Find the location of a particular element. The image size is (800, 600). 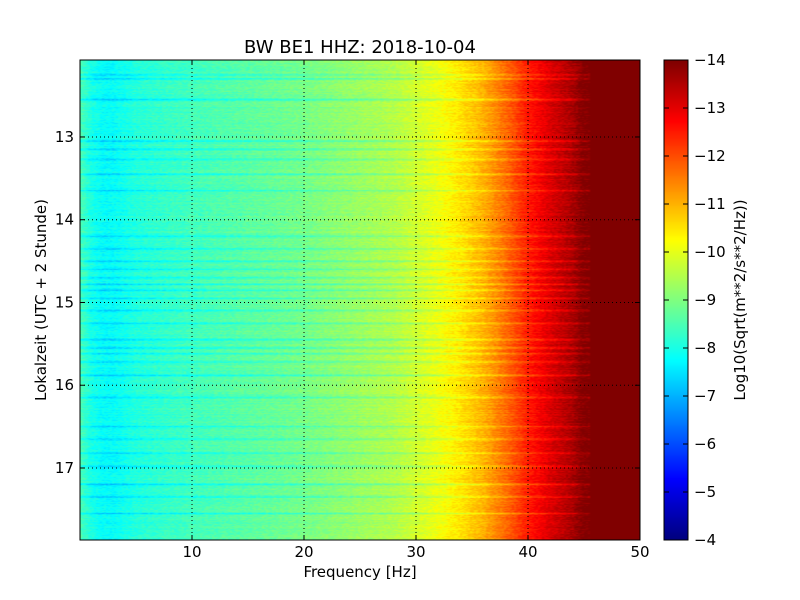

y-tick-label: 17 is located at coordinates (64, 468).